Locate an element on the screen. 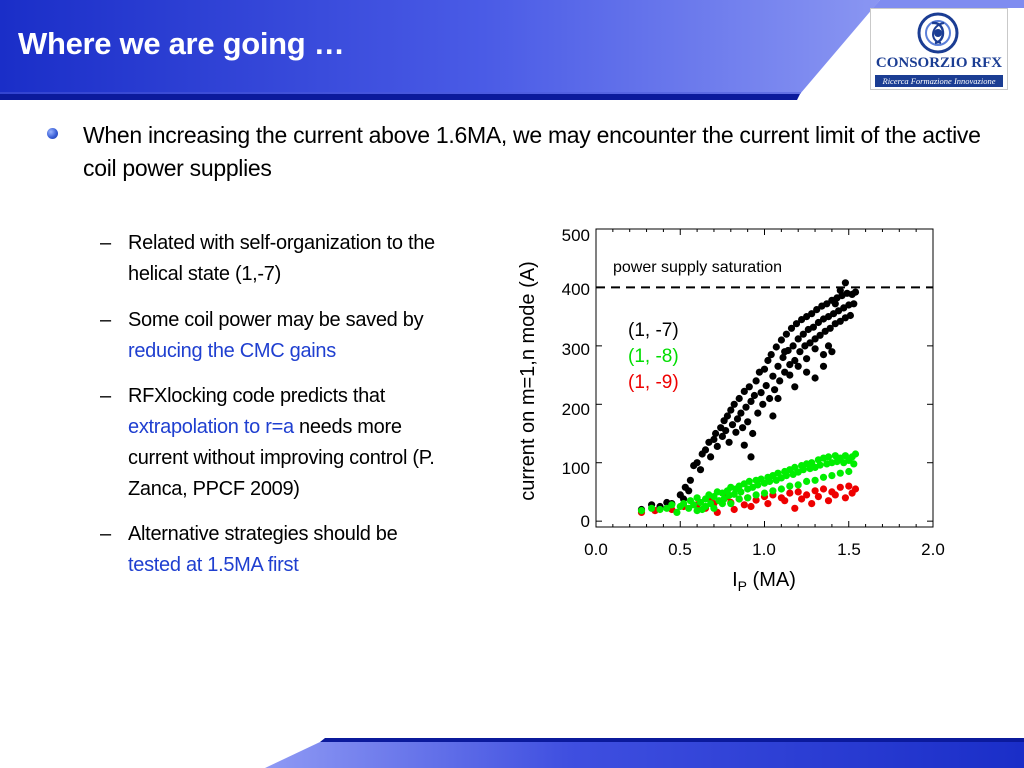  plot-points is located at coordinates (748, 397).